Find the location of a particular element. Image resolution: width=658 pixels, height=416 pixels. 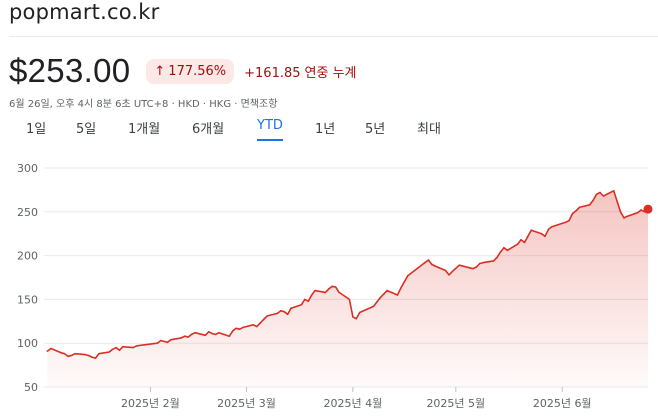

y-tick-label: 150 is located at coordinates (27, 299).